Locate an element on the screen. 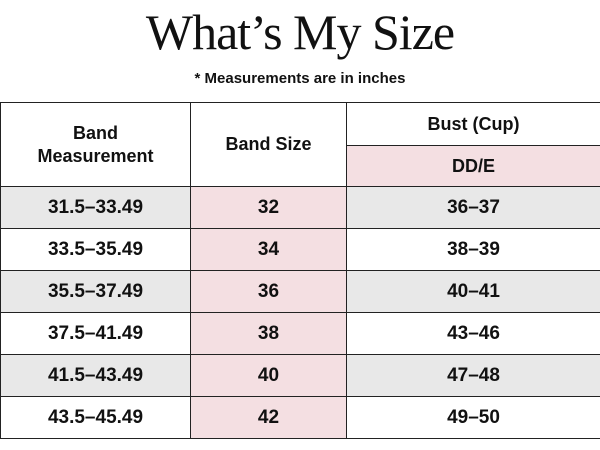  note: * Measurements are in inches is located at coordinates (300, 78).